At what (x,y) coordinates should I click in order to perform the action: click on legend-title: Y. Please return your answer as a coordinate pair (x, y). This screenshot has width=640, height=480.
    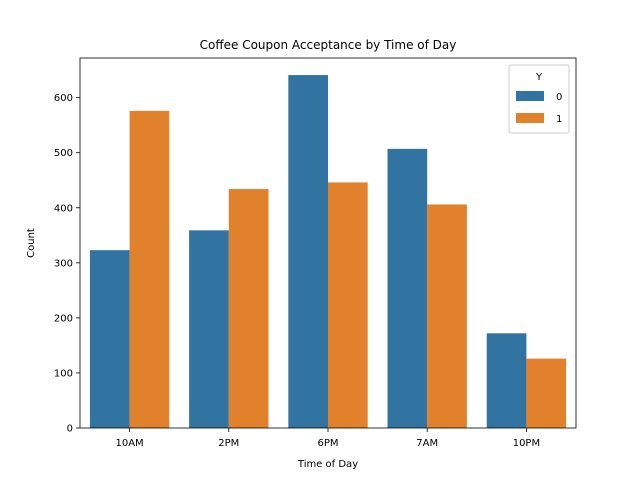
    Looking at the image, I should click on (539, 77).